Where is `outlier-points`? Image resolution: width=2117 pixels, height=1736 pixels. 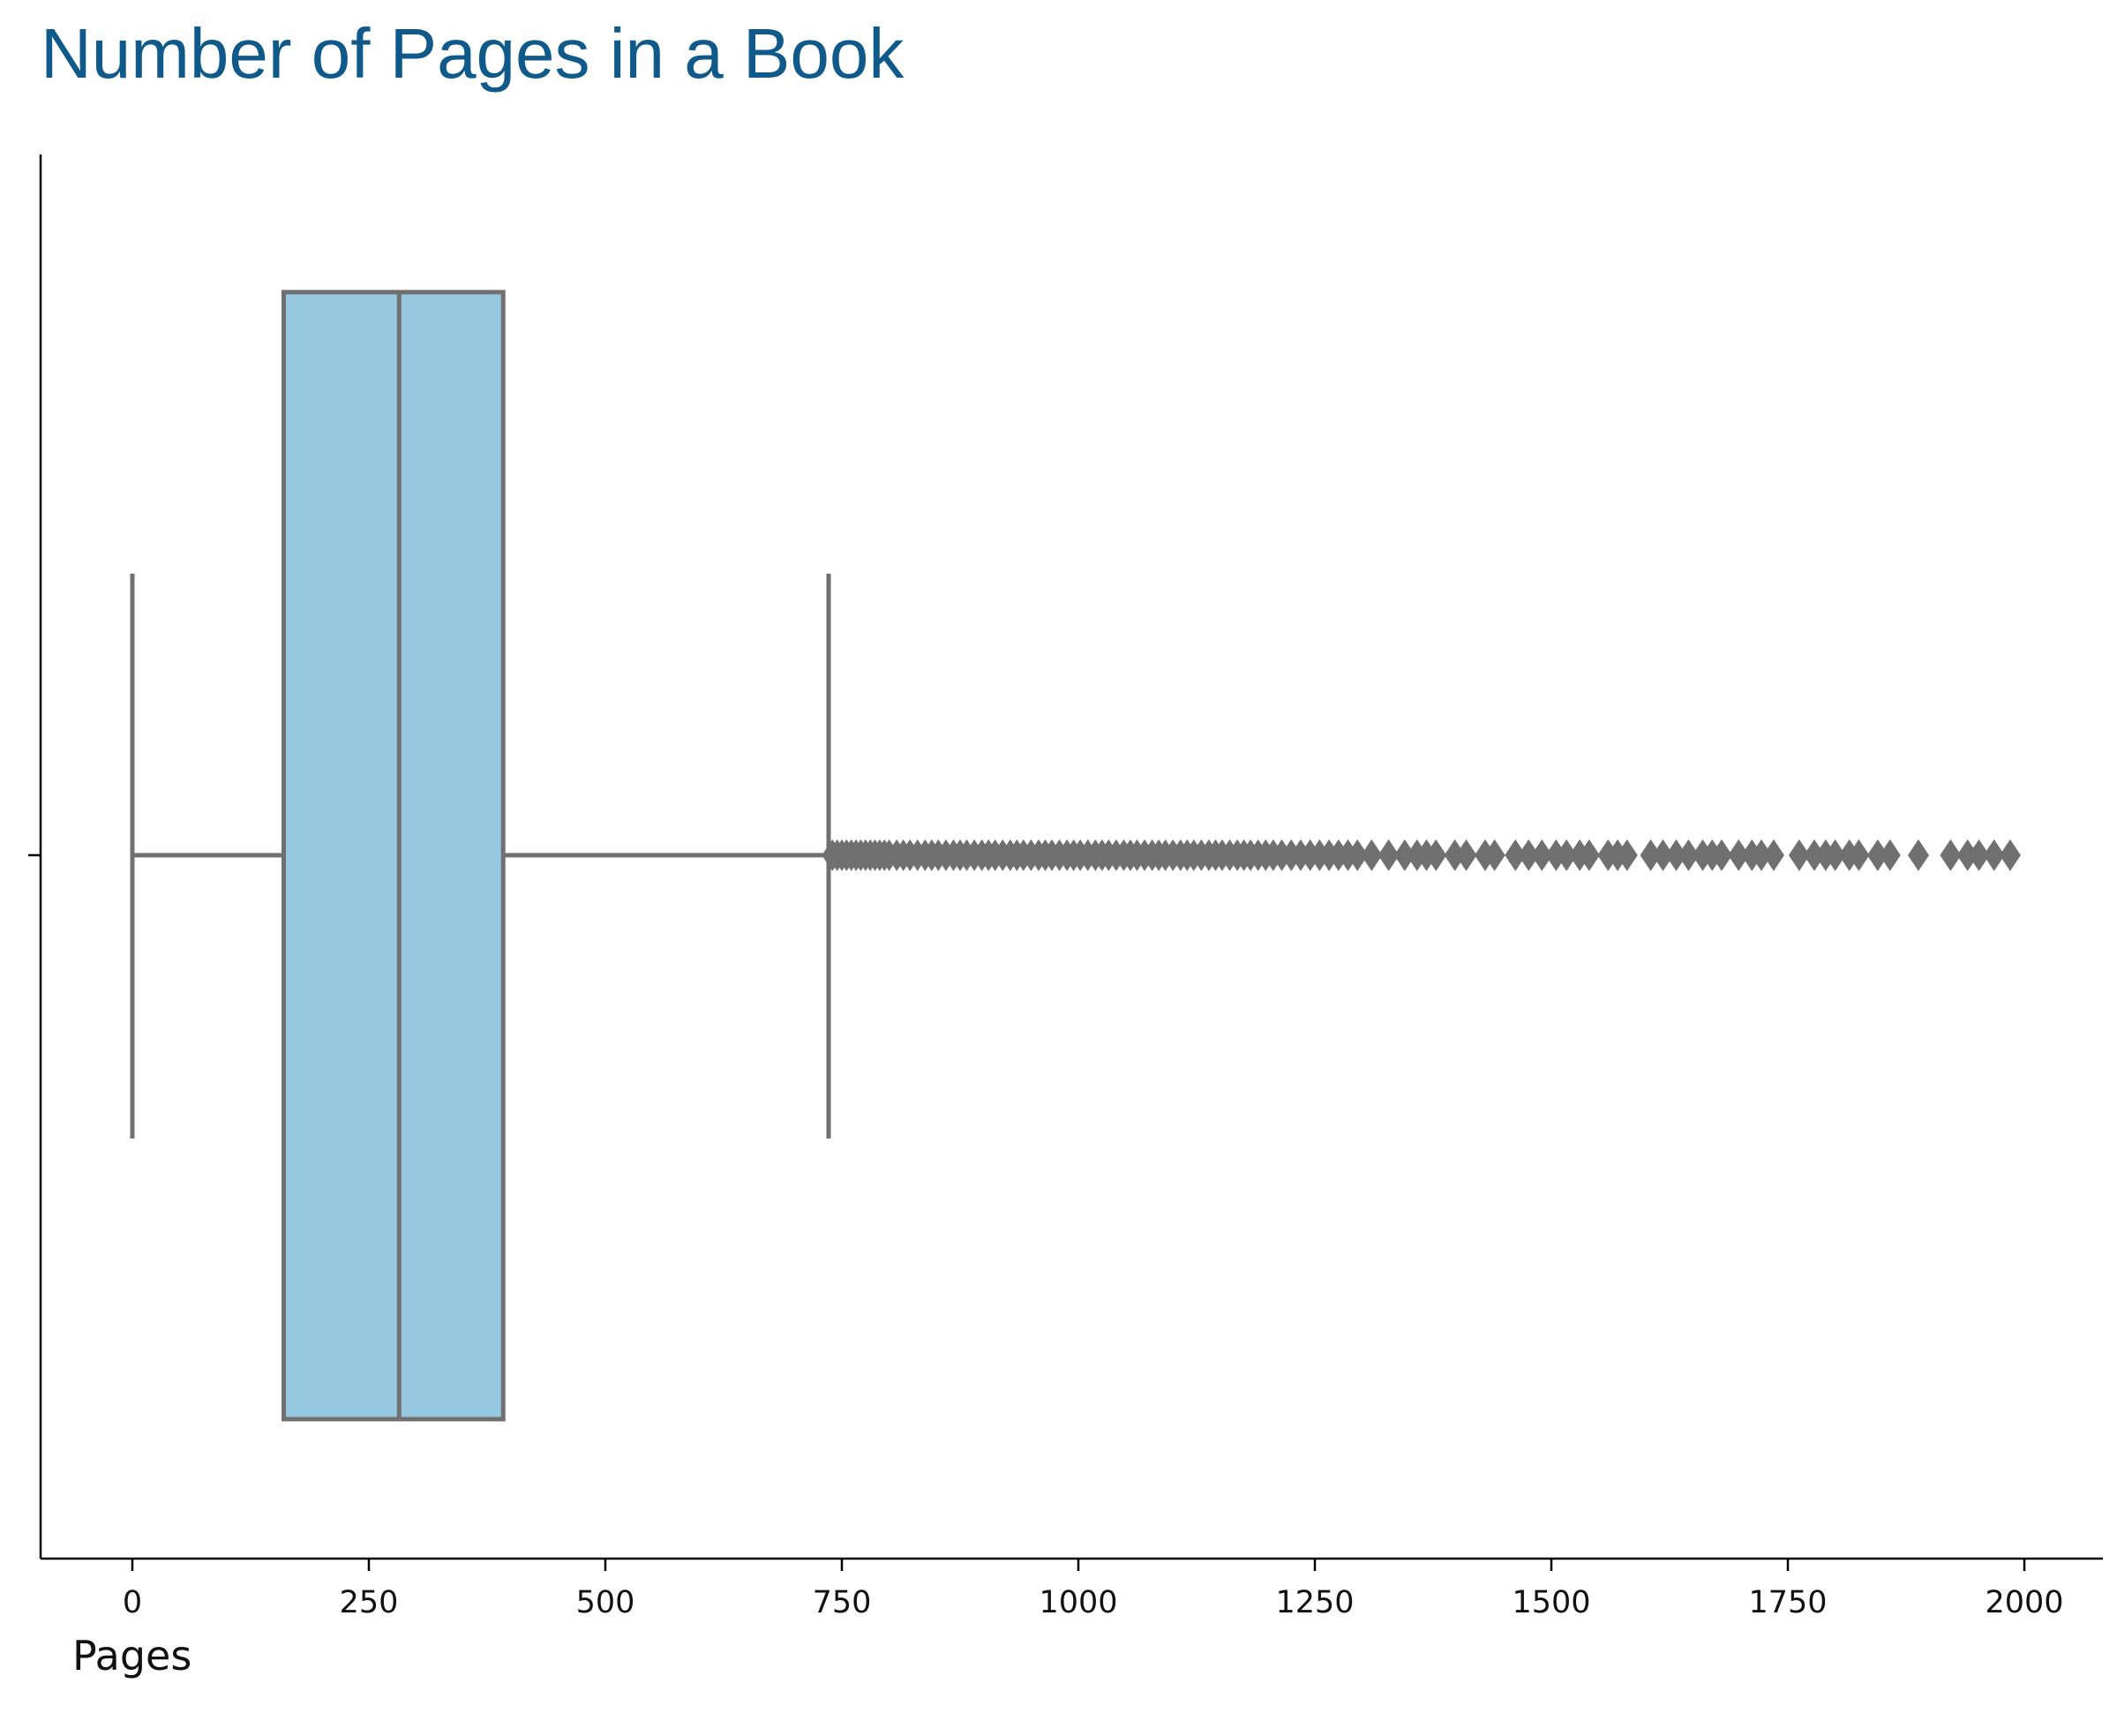 outlier-points is located at coordinates (1422, 855).